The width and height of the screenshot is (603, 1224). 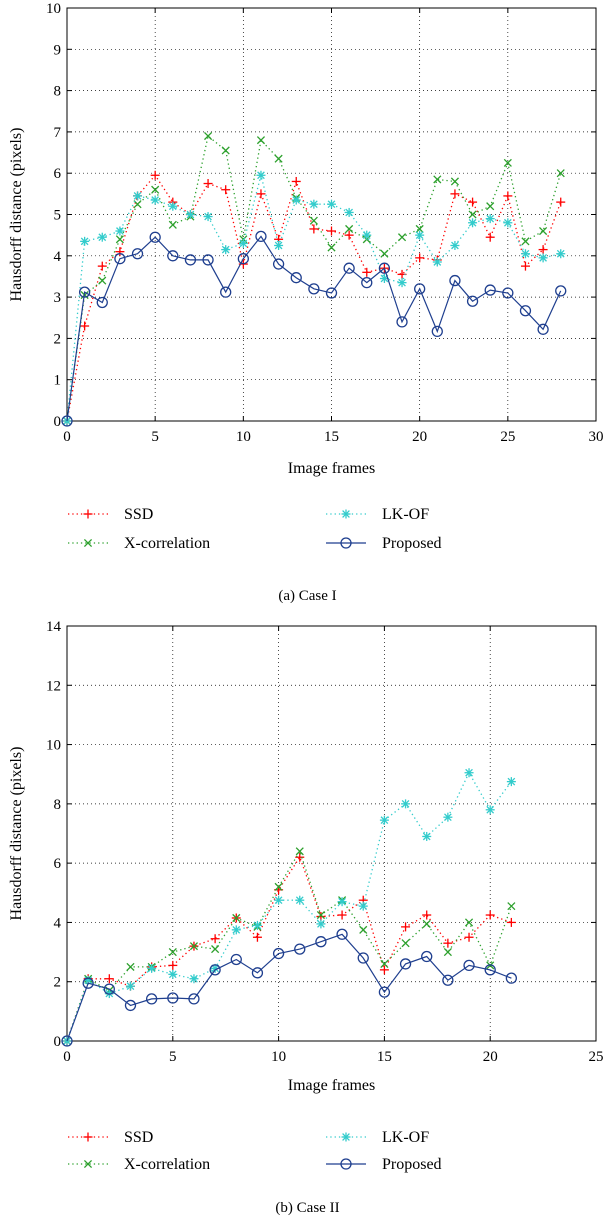 What do you see at coordinates (490, 1057) in the screenshot?
I see `x-tick-label: 20` at bounding box center [490, 1057].